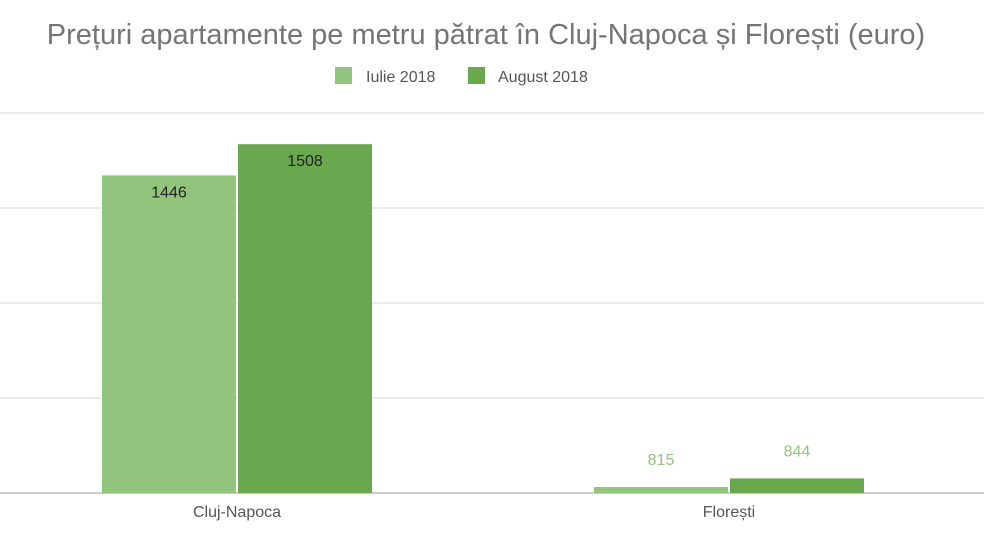 The width and height of the screenshot is (984, 542). I want to click on data-label: 1446, so click(169, 192).